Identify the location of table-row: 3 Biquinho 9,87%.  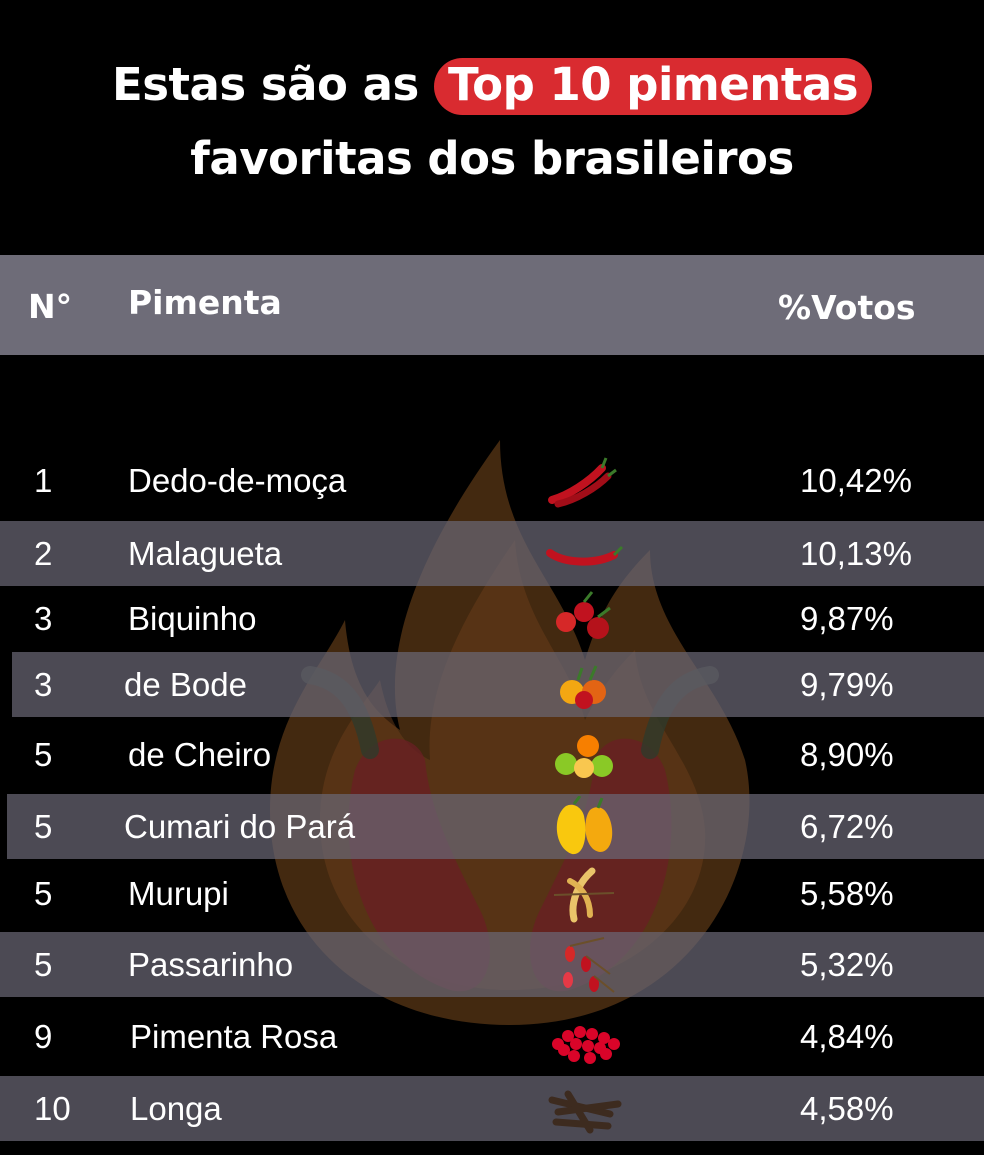
(492, 618).